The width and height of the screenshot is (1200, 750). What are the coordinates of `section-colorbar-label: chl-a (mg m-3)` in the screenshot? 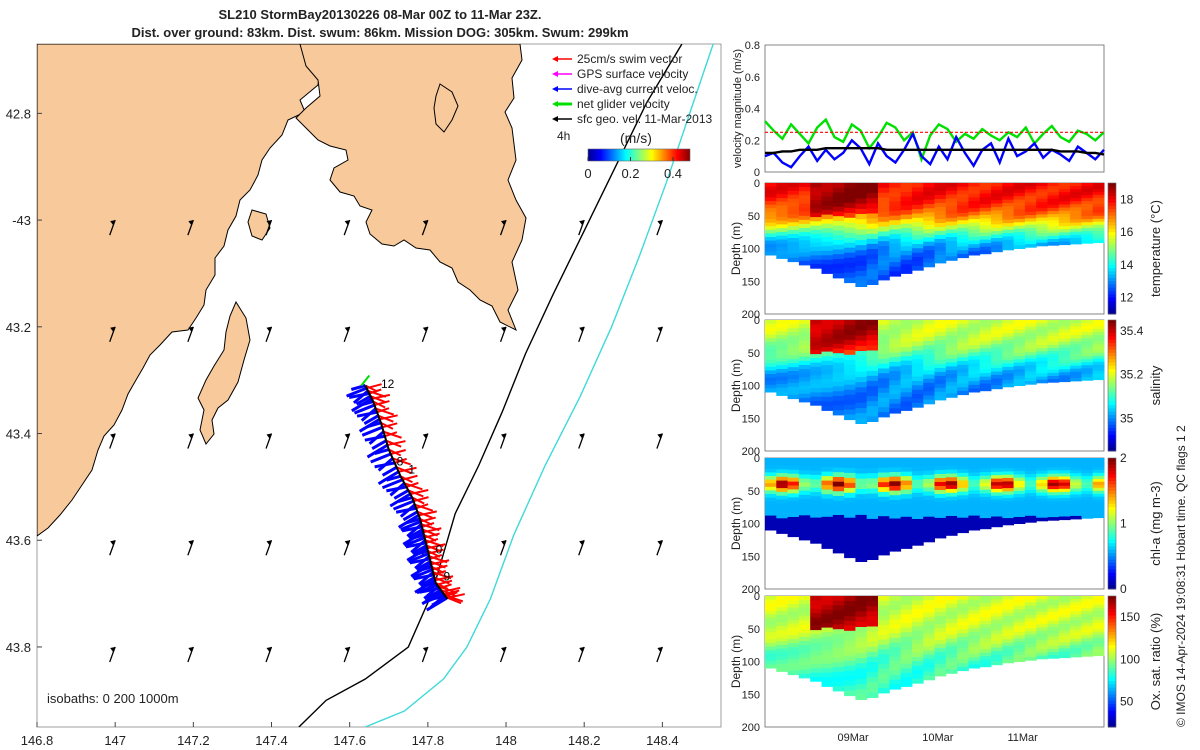 It's located at (1155, 523).